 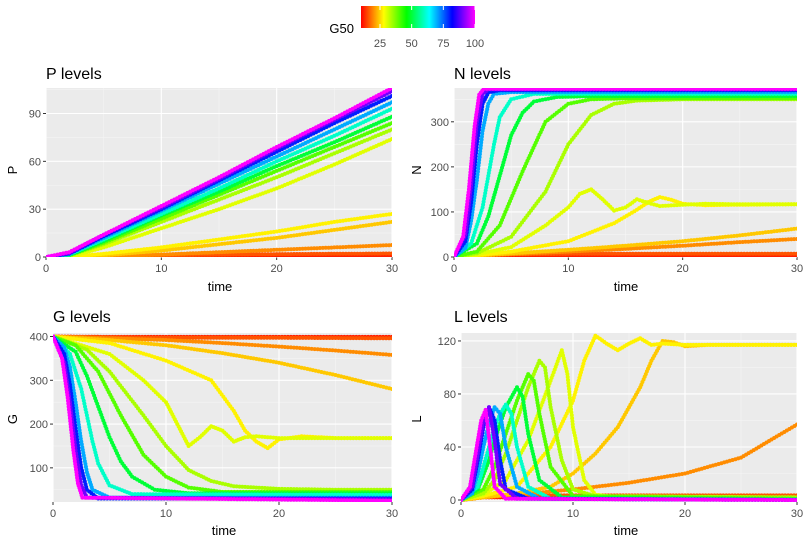 What do you see at coordinates (12, 419) in the screenshot?
I see `y-axis-label: G` at bounding box center [12, 419].